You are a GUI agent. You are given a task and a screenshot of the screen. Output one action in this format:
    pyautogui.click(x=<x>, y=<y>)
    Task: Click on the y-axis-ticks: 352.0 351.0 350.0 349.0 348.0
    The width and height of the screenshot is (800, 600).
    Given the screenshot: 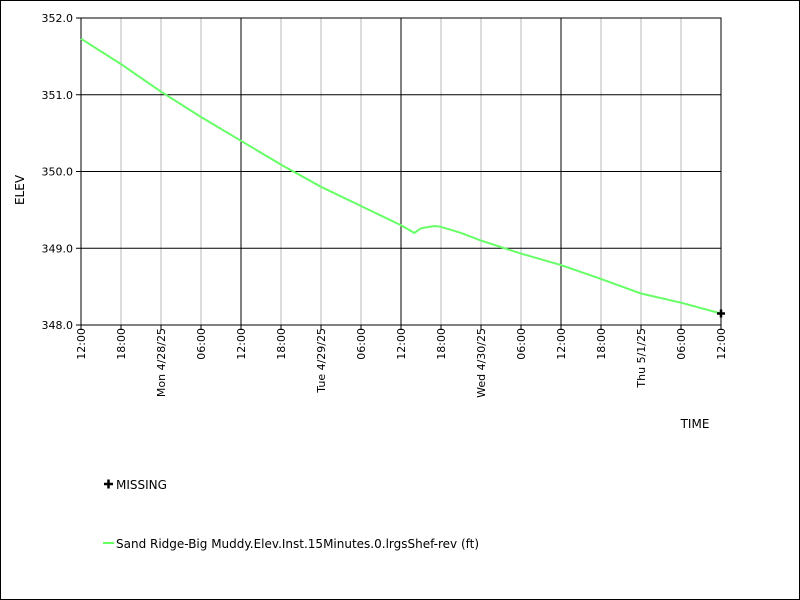 What is the action you would take?
    pyautogui.click(x=61, y=172)
    